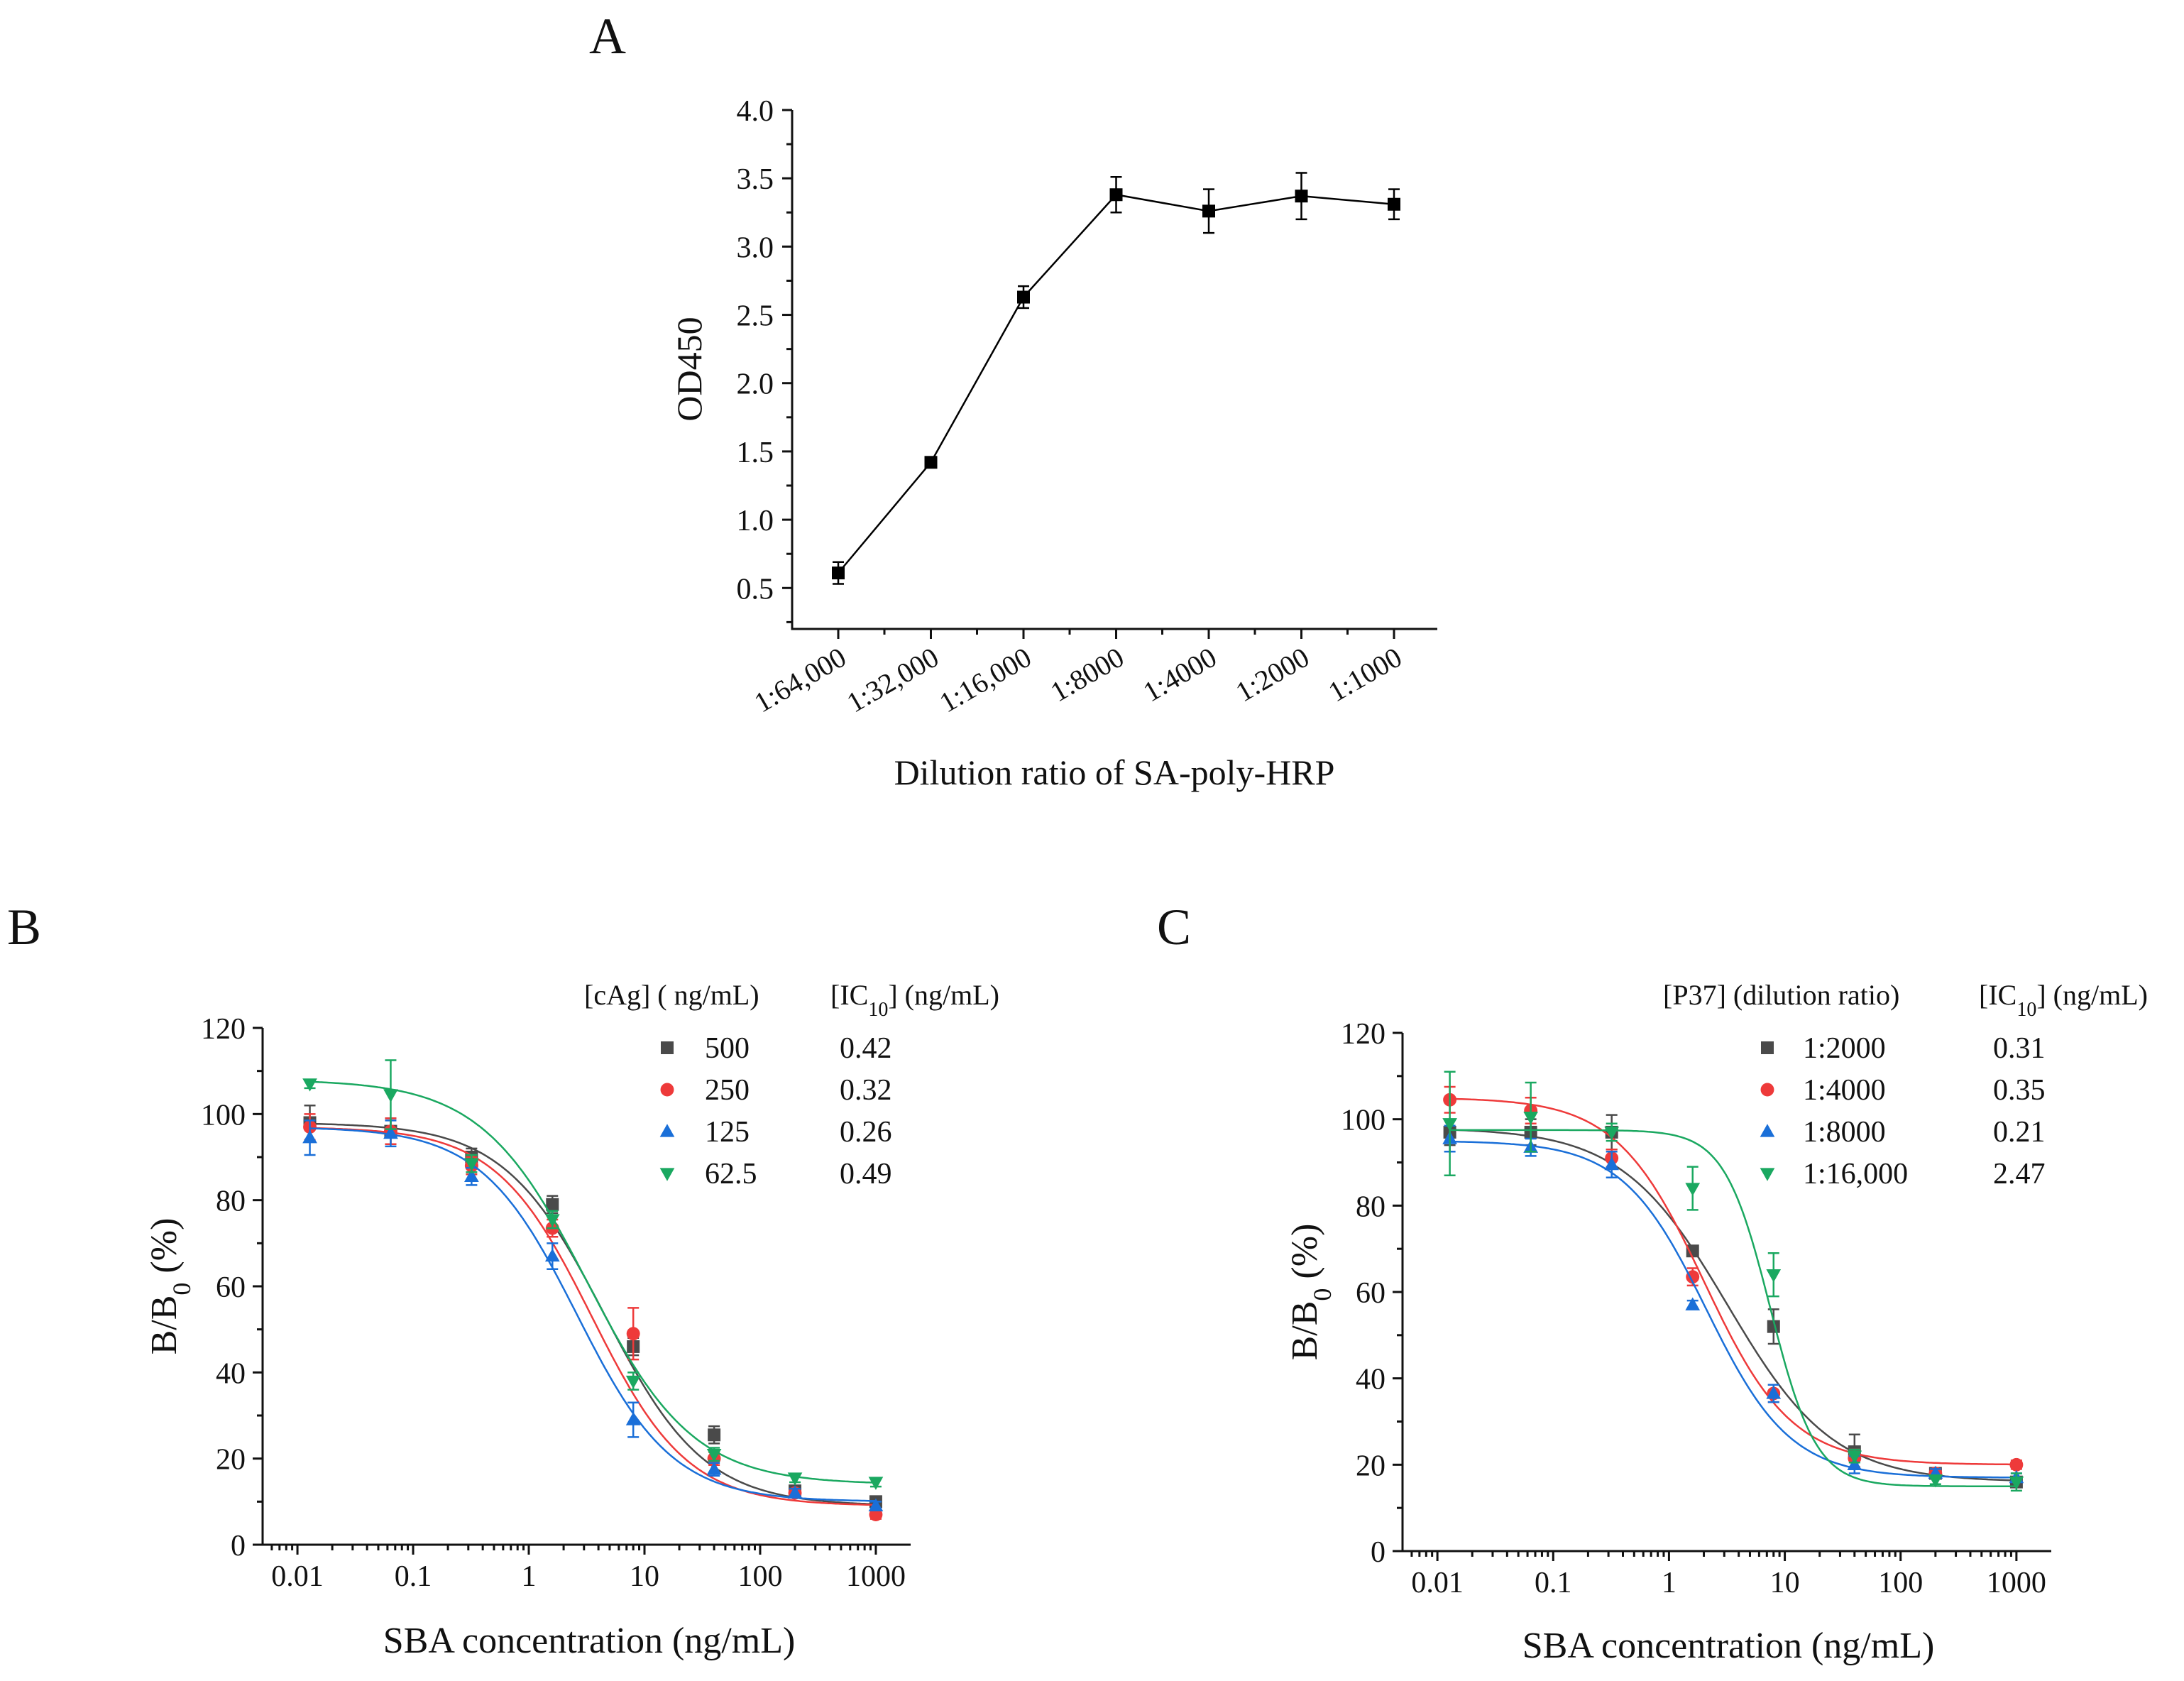 This screenshot has width=2184, height=1681. What do you see at coordinates (1438, 1583) in the screenshot?
I see `chart-c-x-tick-label: 0.01` at bounding box center [1438, 1583].